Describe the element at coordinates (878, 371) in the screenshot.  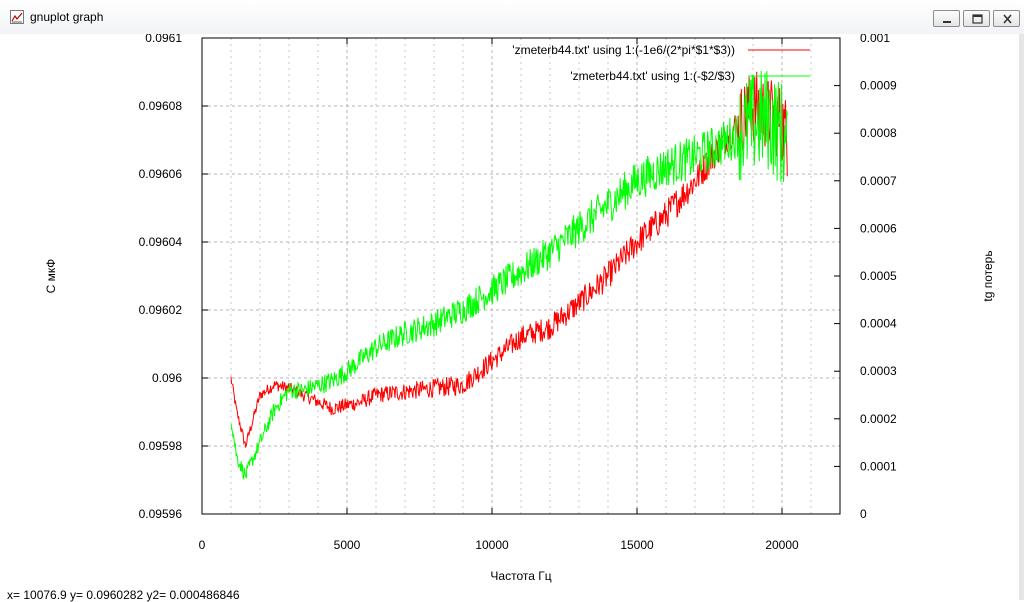
I see `y2-tick-label: 0.0003` at that location.